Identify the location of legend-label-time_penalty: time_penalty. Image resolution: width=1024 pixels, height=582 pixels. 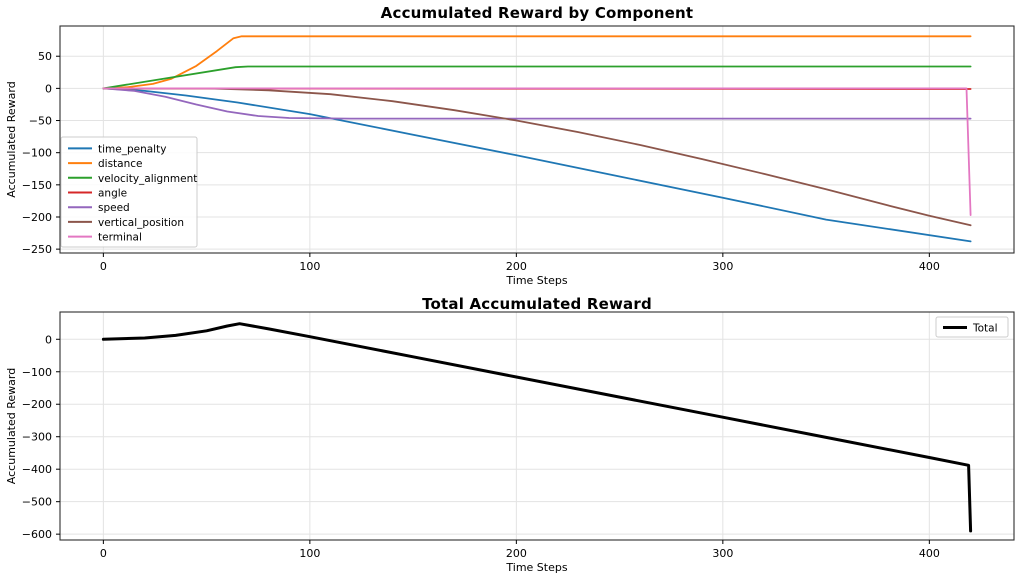
(132, 149).